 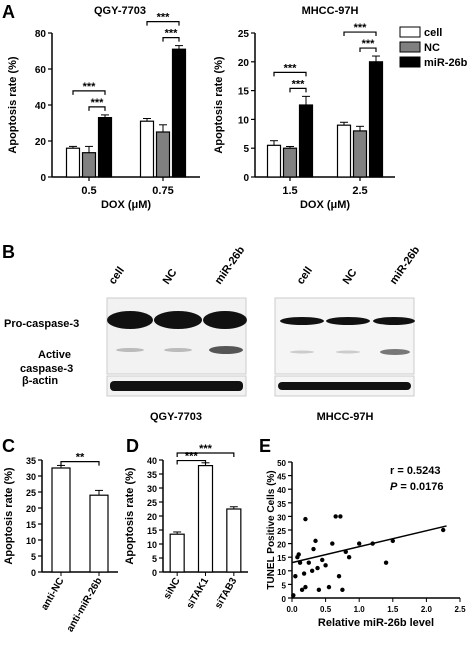 I want to click on D-sig-label: ***, so click(x=206, y=449).